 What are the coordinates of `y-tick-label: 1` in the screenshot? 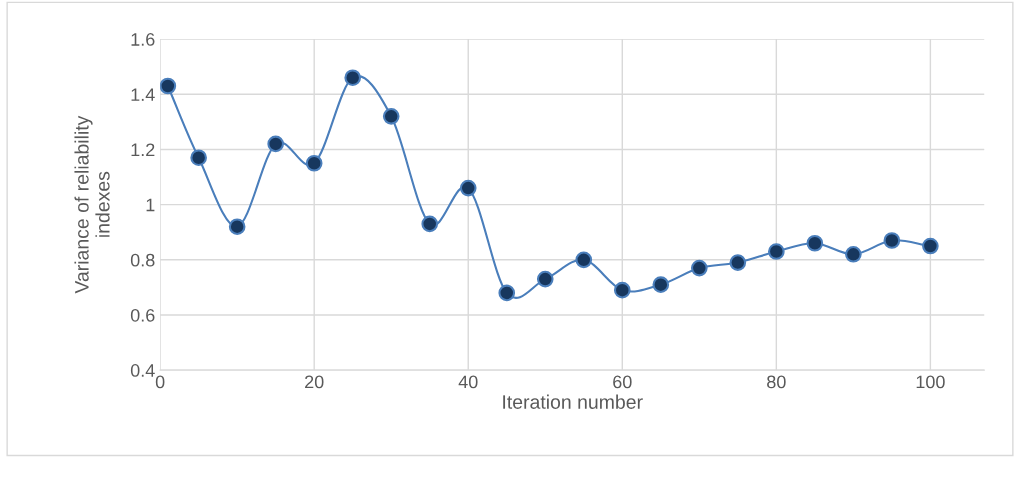 It's located at (150, 205).